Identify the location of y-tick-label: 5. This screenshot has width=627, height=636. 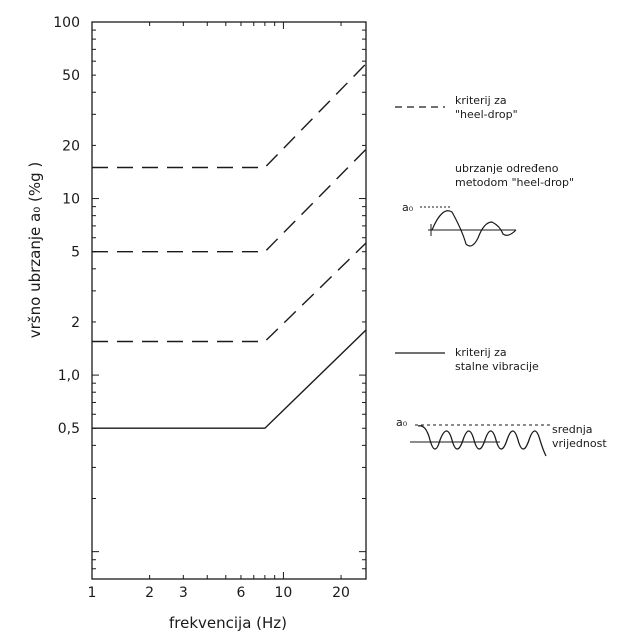
(75, 253).